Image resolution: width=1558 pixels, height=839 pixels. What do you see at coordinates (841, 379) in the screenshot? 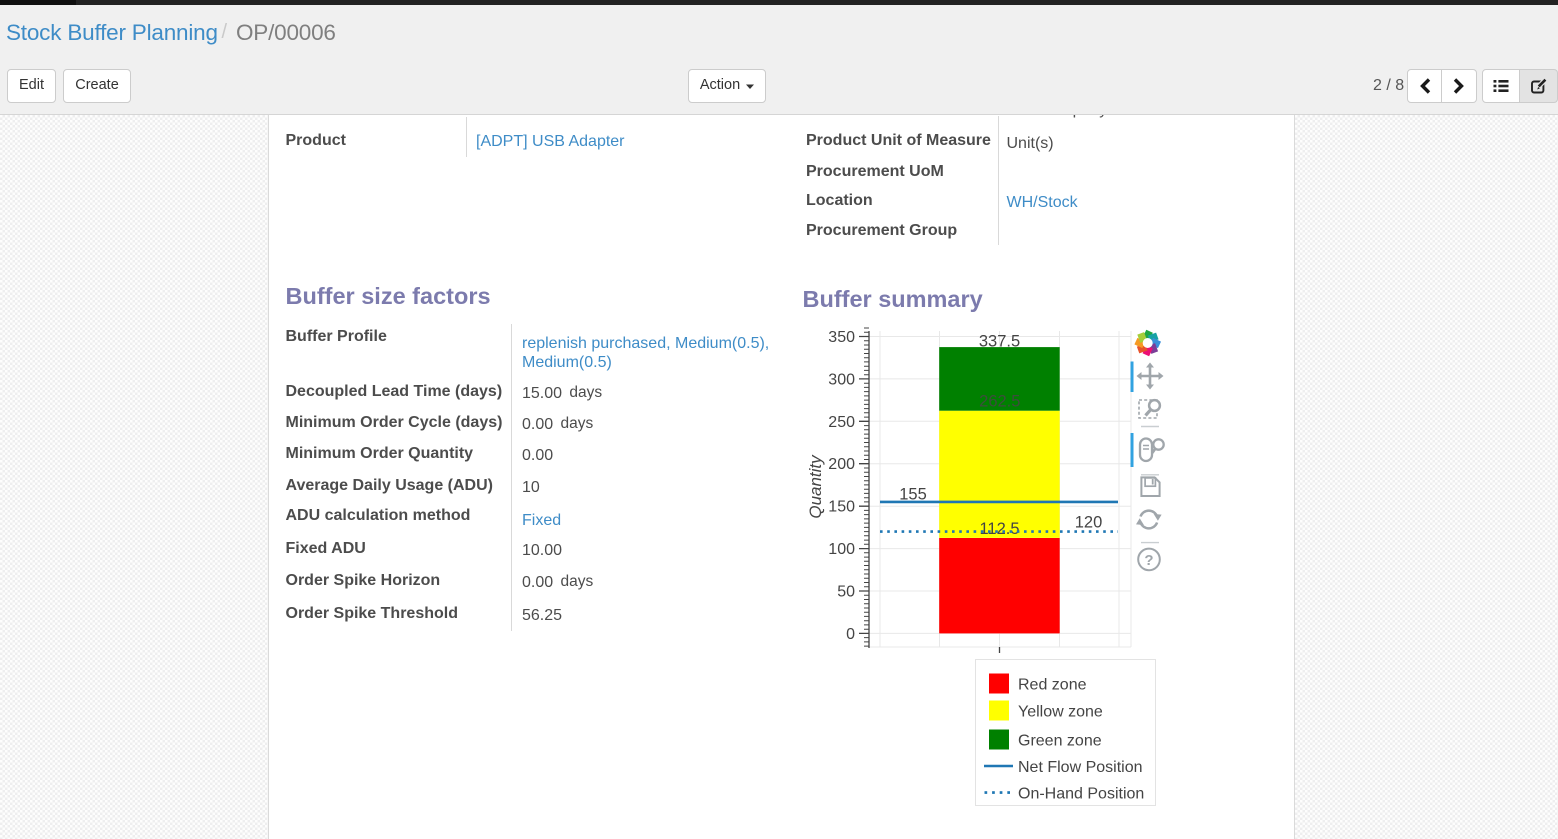
I see `svg-text: 300` at bounding box center [841, 379].